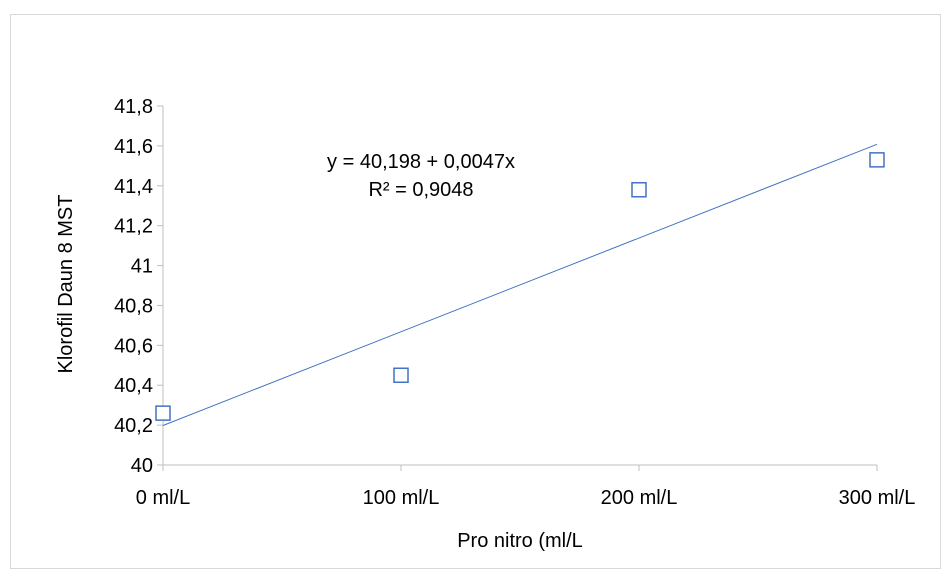 The height and width of the screenshot is (572, 952). Describe the element at coordinates (133, 306) in the screenshot. I see `y-tick-label: 40,8` at that location.